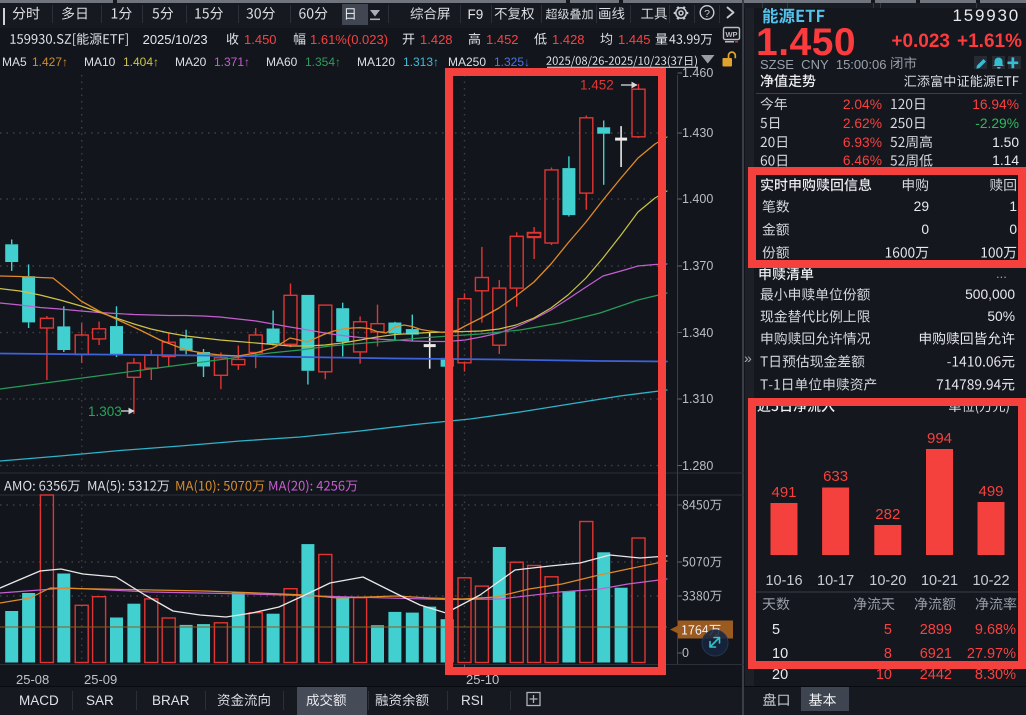 Image resolution: width=1026 pixels, height=715 pixels. Describe the element at coordinates (731, 34) in the screenshot. I see `svg-text: WP` at that location.